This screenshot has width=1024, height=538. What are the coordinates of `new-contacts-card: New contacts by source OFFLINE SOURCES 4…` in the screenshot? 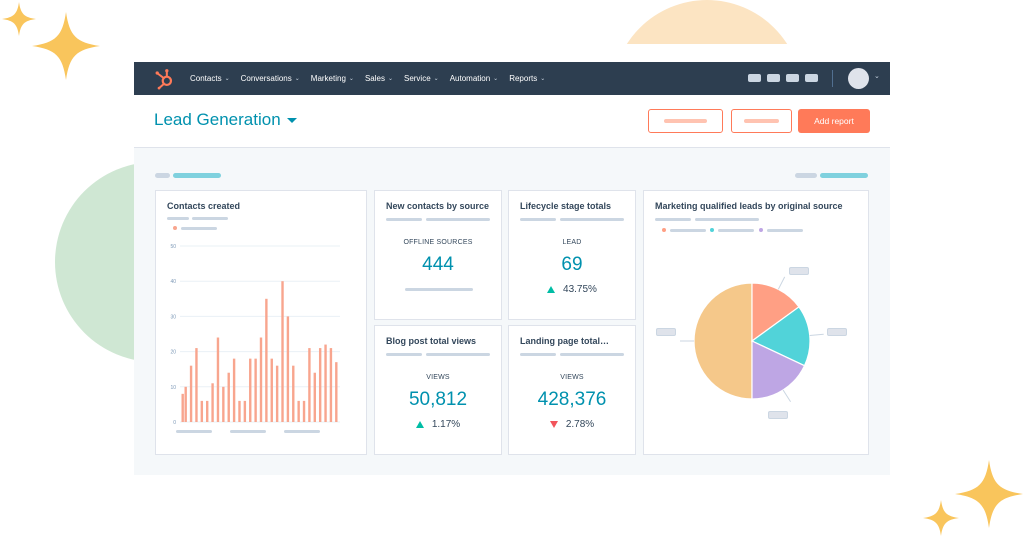 It's located at (438, 255).